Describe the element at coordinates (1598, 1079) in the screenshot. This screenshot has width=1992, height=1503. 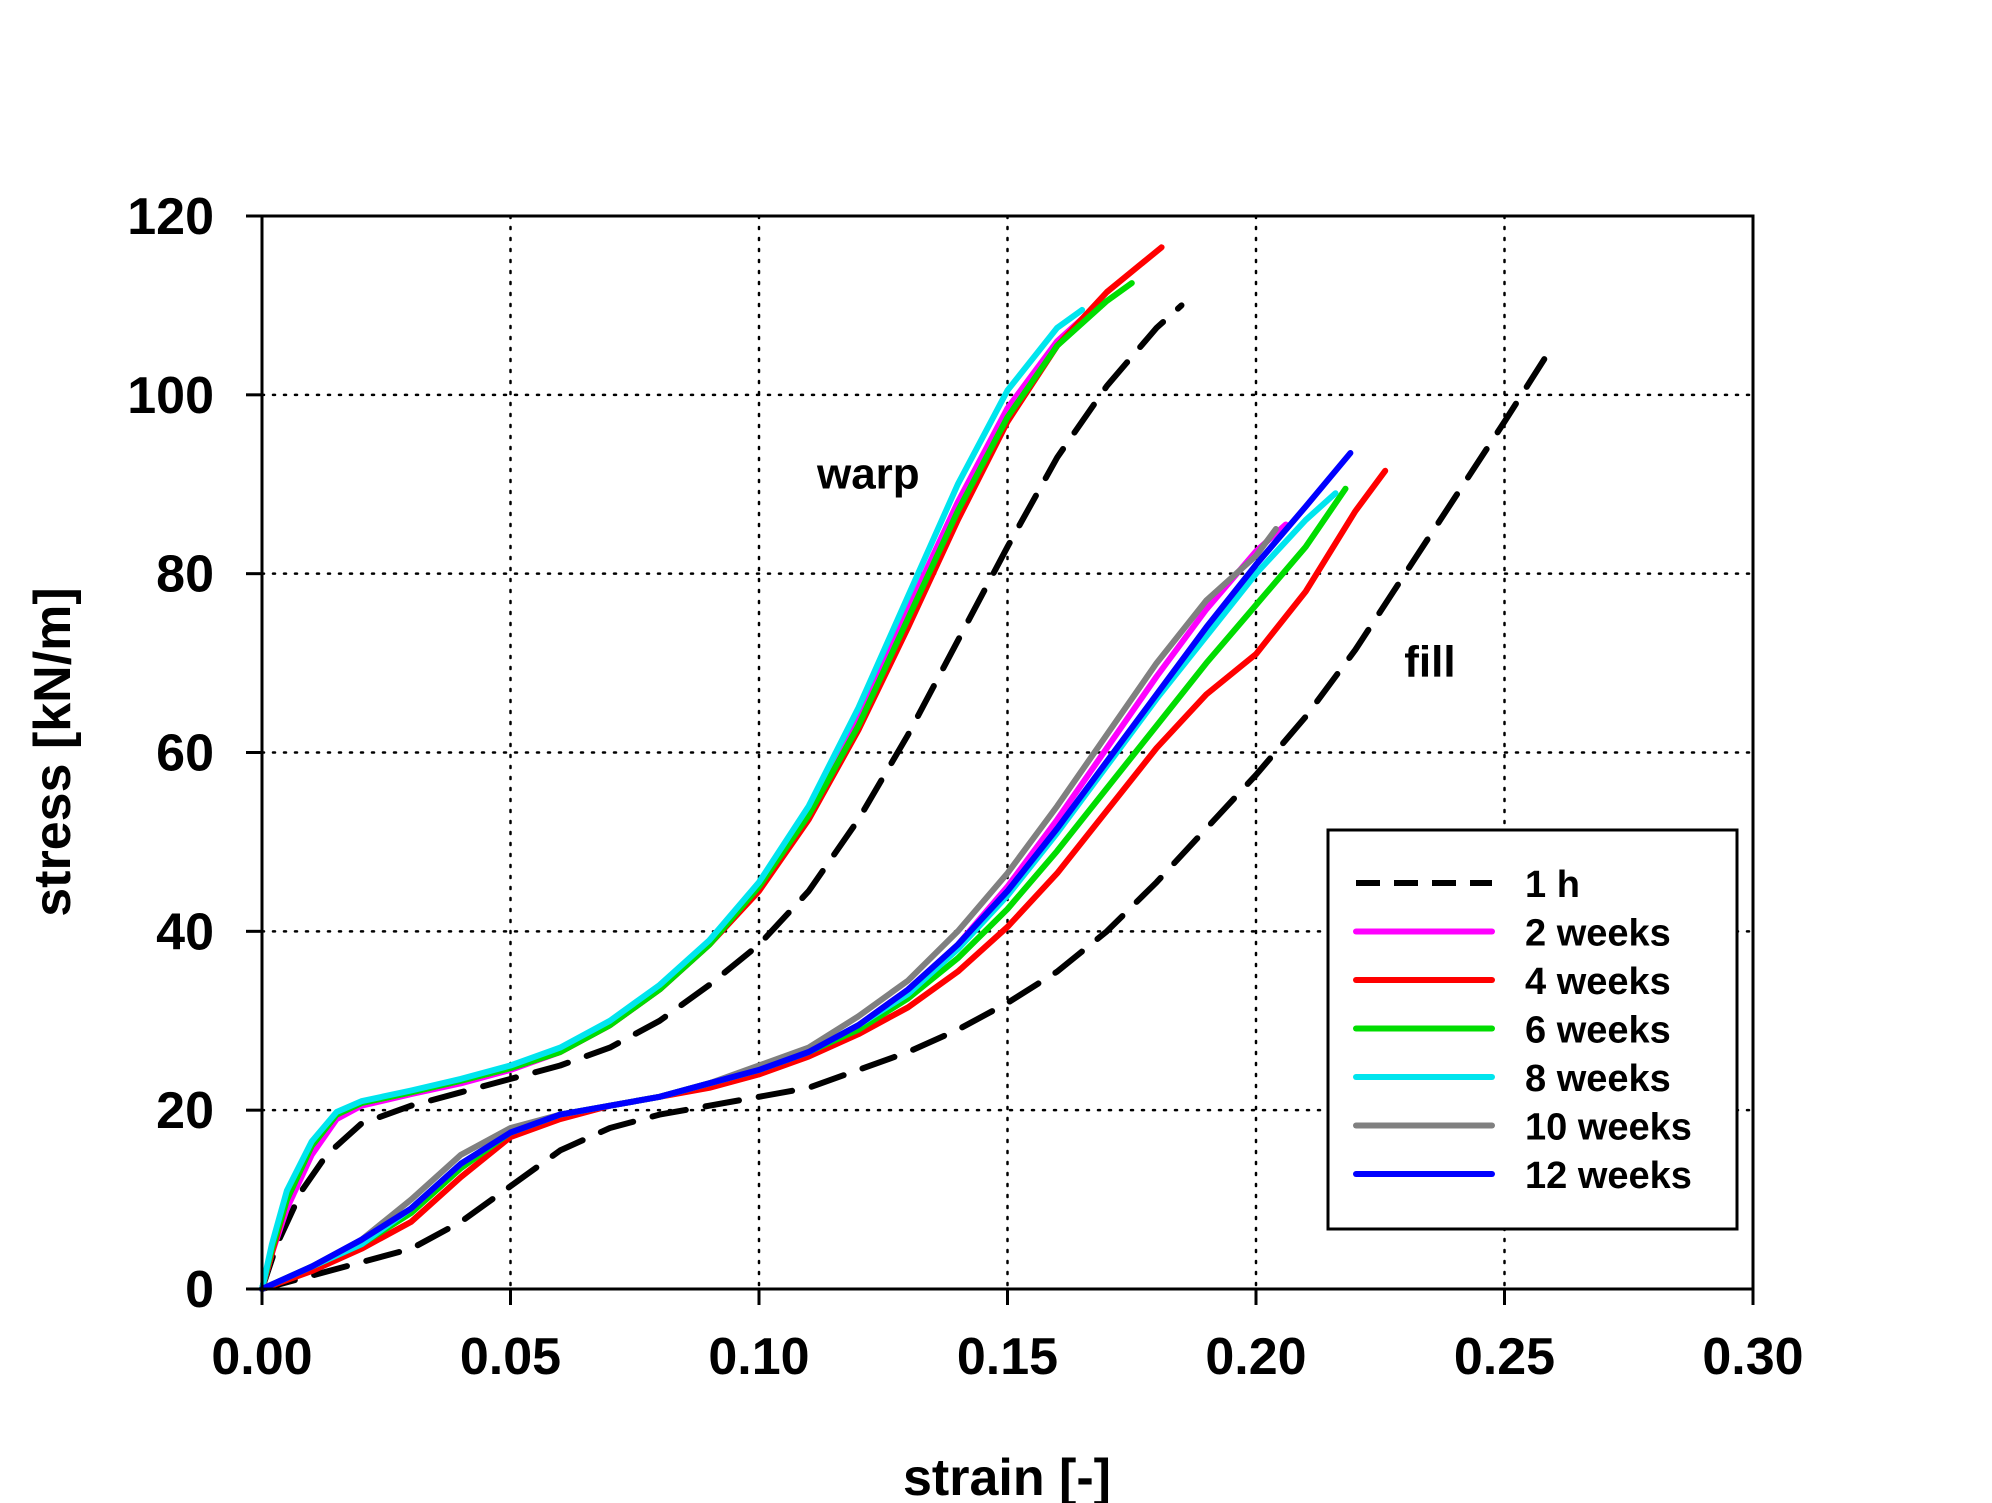
I see `legend-label: 8 weeks` at that location.